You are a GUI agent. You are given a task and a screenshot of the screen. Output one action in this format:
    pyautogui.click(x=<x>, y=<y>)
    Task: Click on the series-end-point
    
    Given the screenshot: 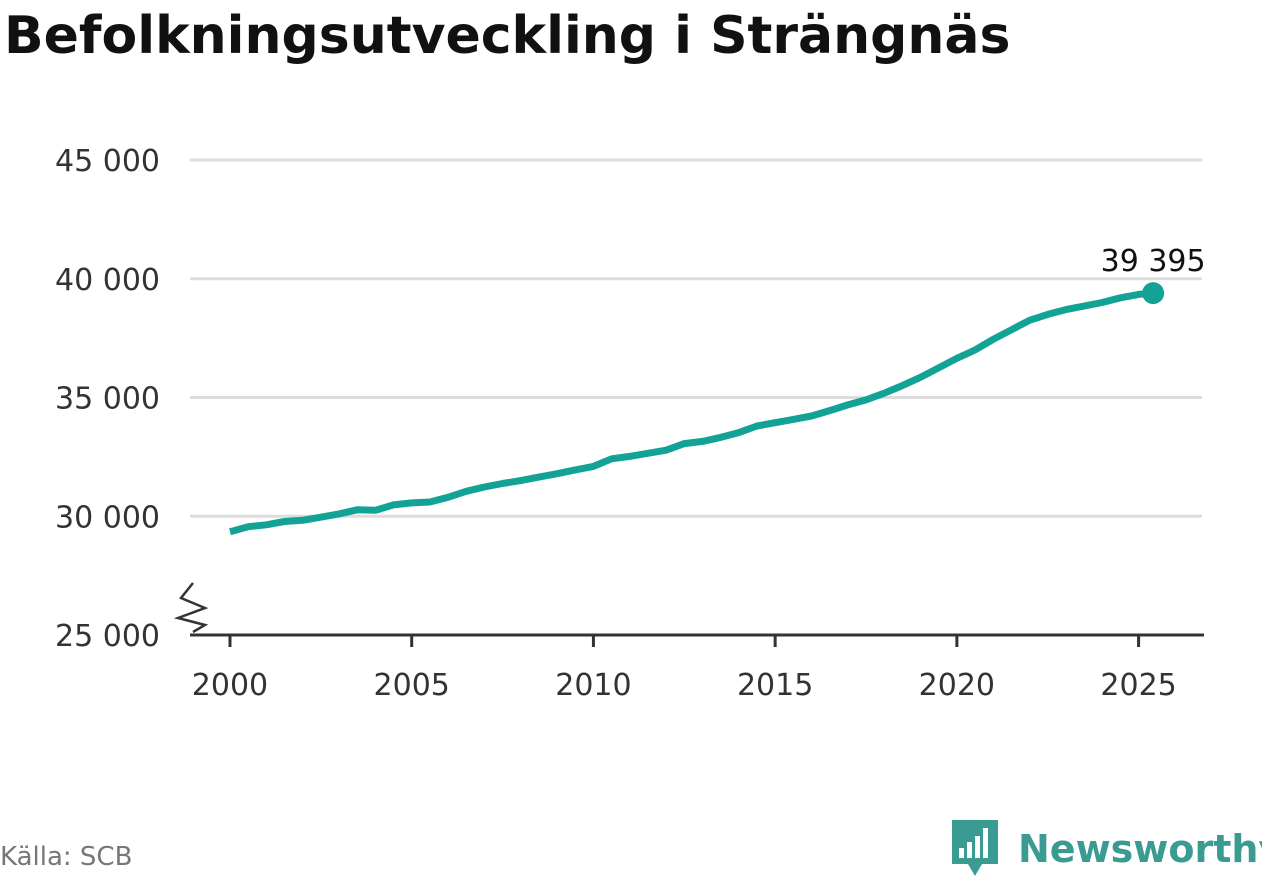 What is the action you would take?
    pyautogui.click(x=1153, y=293)
    